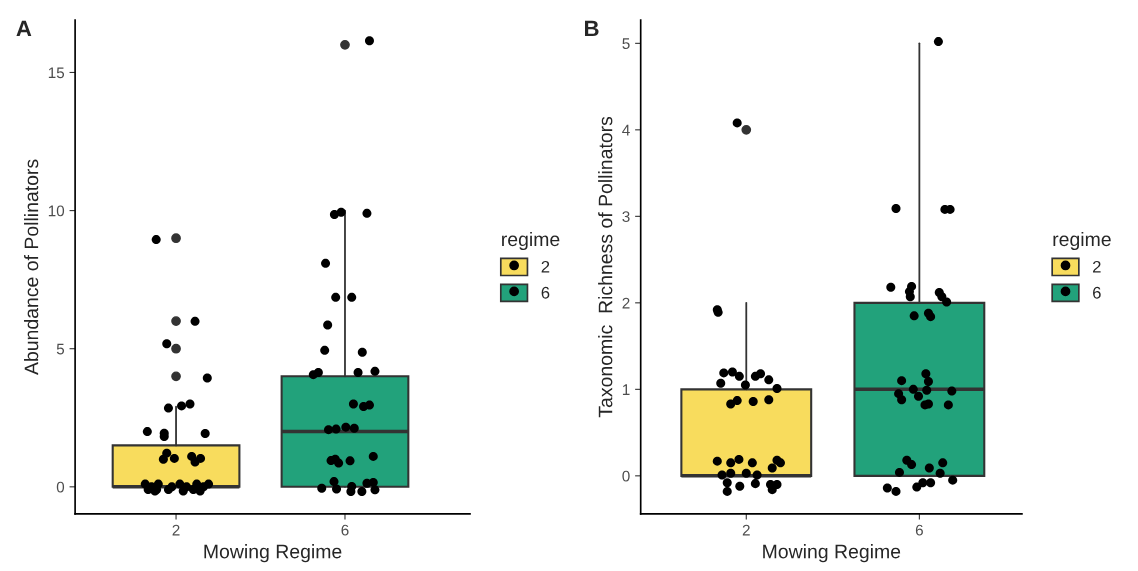 The height and width of the screenshot is (571, 1138). What do you see at coordinates (592, 28) in the screenshot?
I see `chart-title: B` at bounding box center [592, 28].